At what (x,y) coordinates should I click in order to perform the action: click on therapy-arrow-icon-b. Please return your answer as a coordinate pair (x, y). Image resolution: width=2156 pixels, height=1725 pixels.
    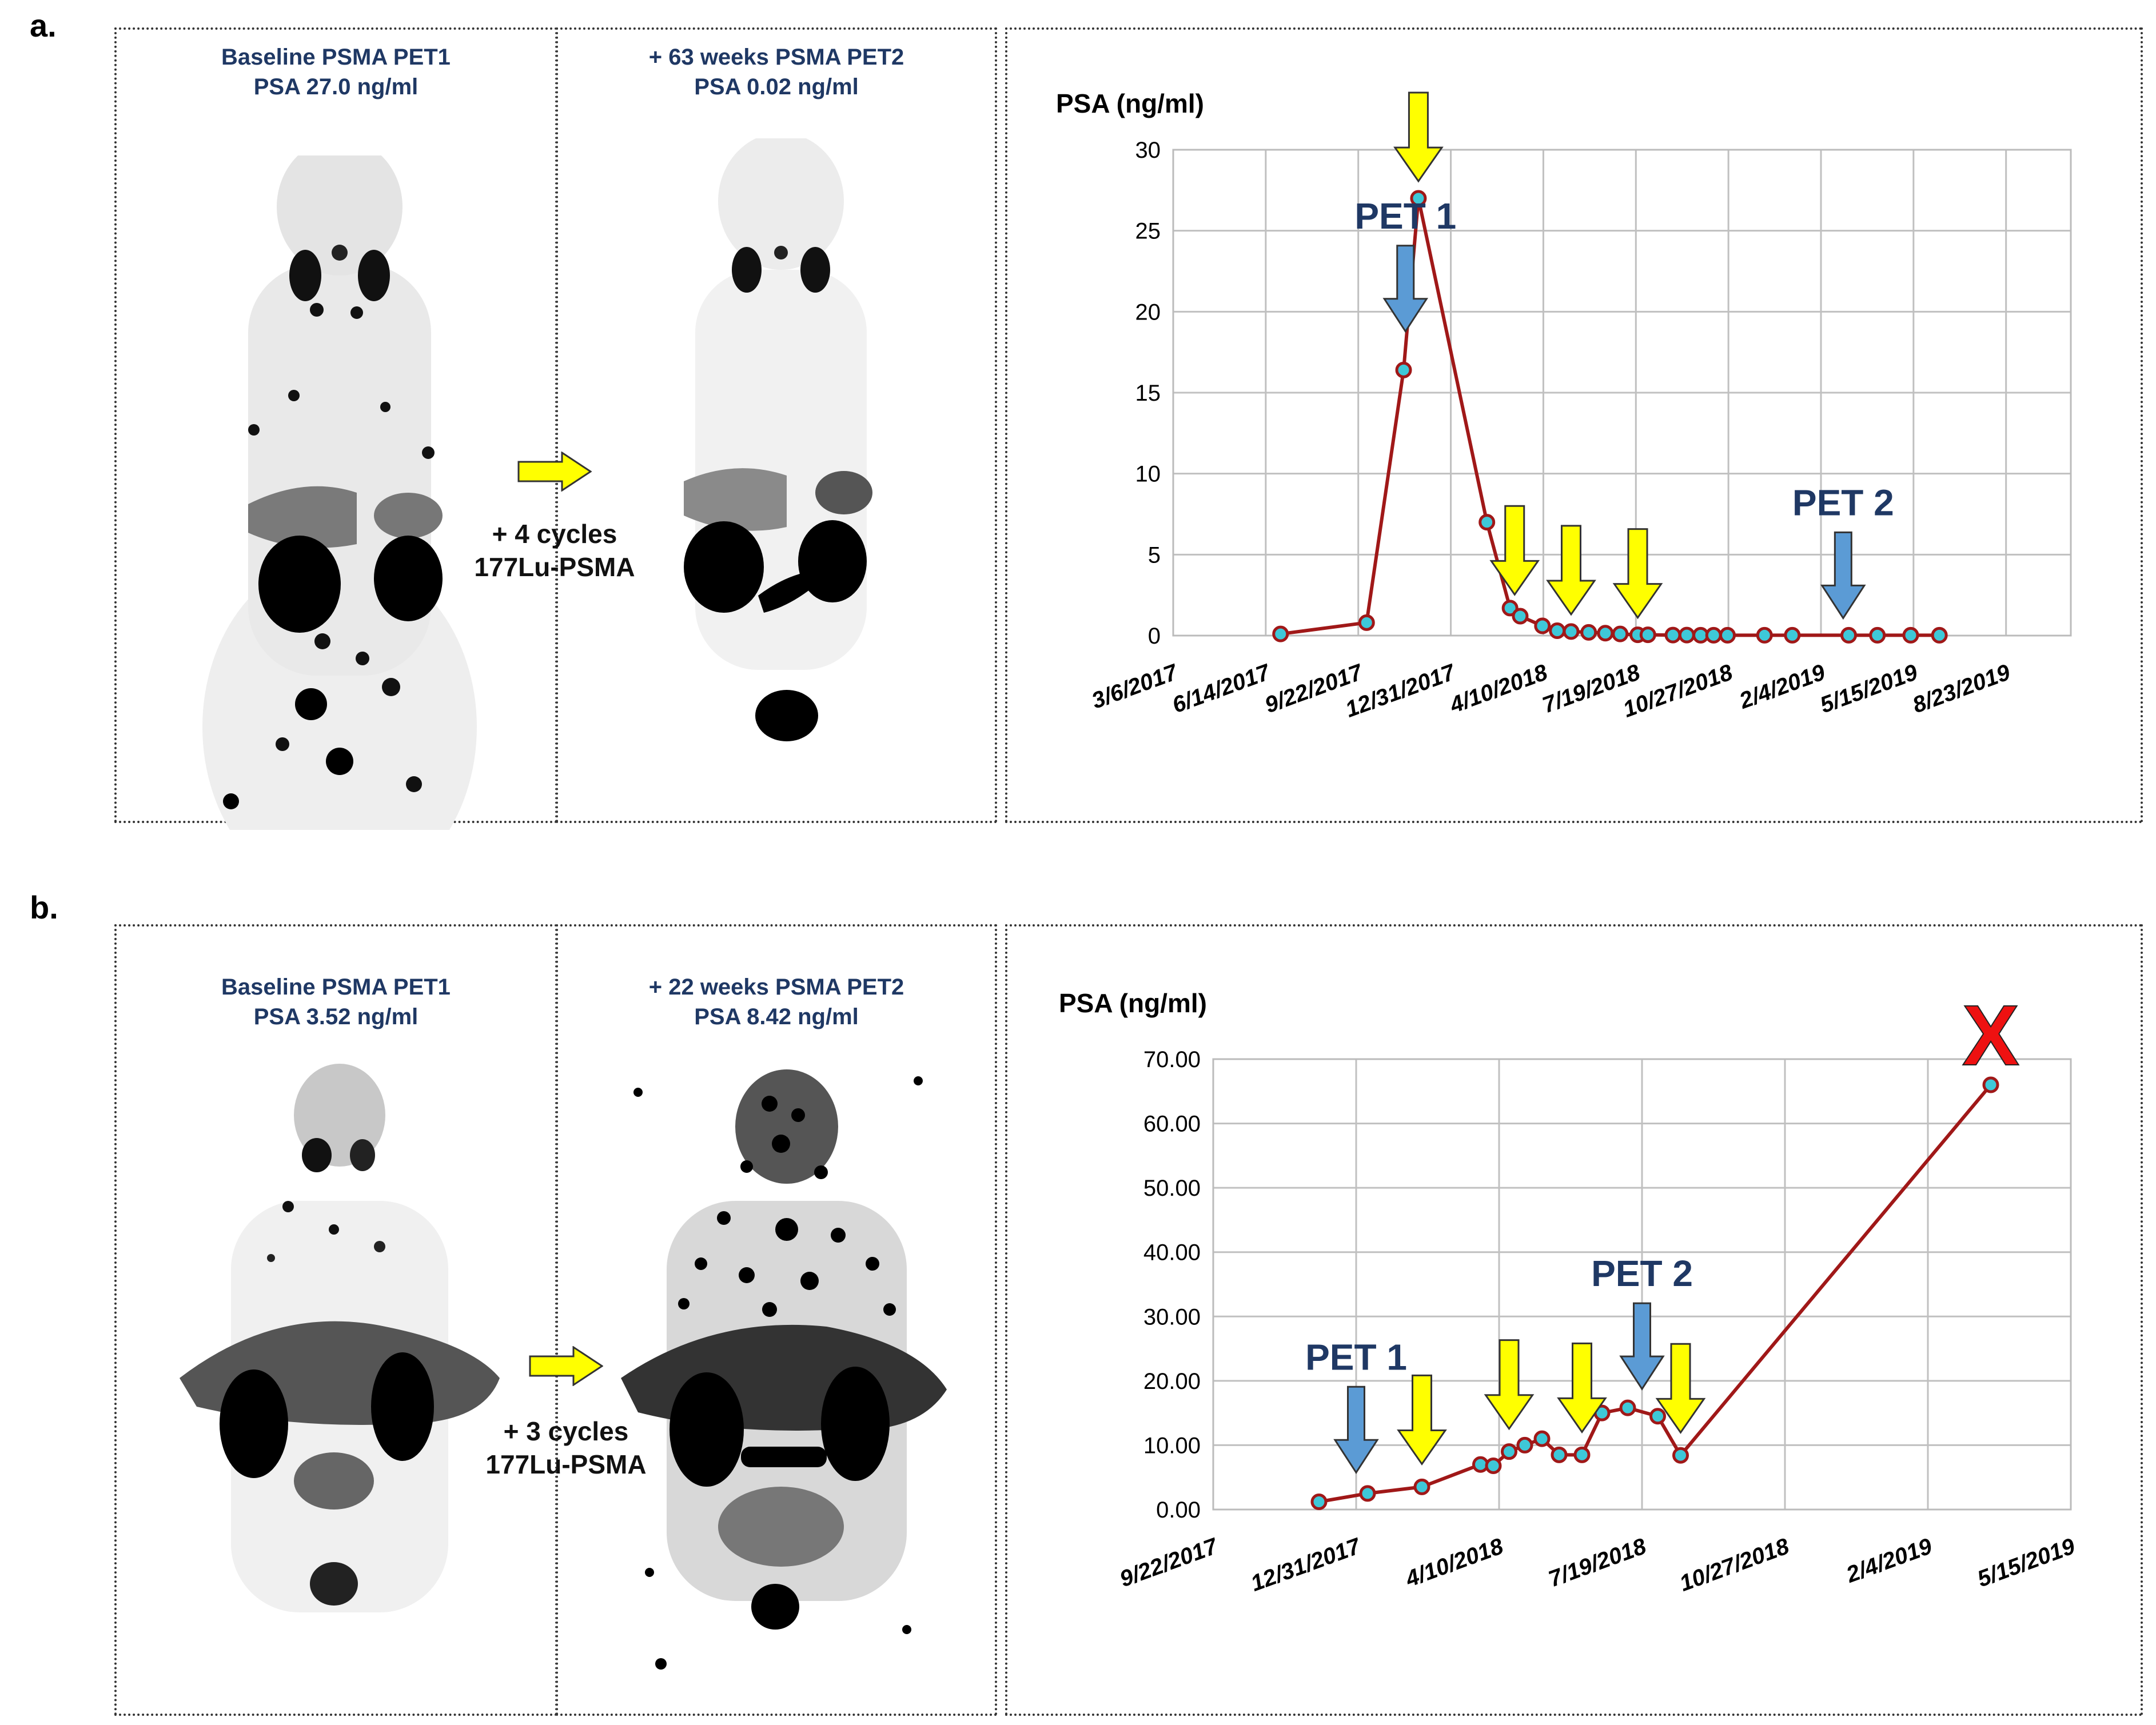
    Looking at the image, I should click on (566, 1366).